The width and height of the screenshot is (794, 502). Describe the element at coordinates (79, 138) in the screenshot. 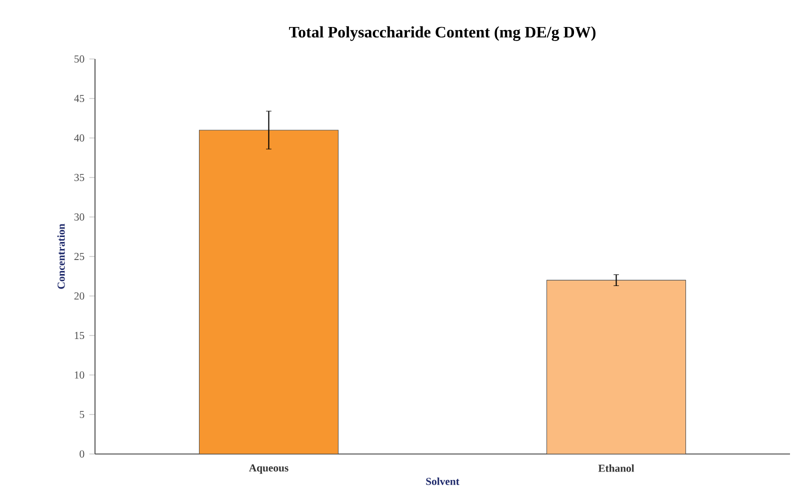

I see `y-tick-label: 40` at that location.